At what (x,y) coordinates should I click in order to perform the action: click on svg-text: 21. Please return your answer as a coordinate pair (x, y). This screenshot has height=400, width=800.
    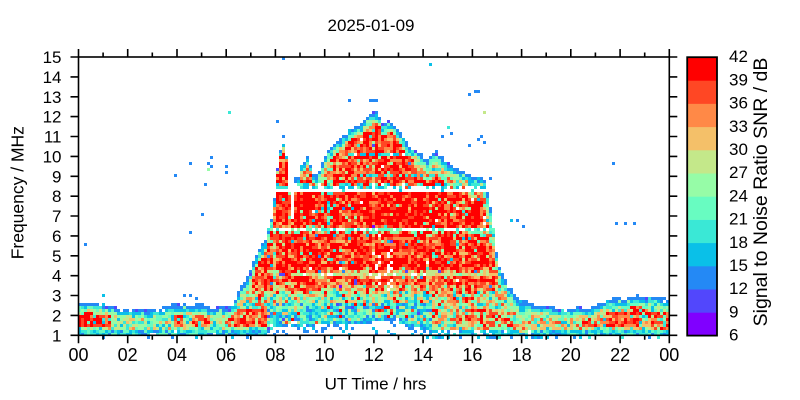
    Looking at the image, I should click on (738, 219).